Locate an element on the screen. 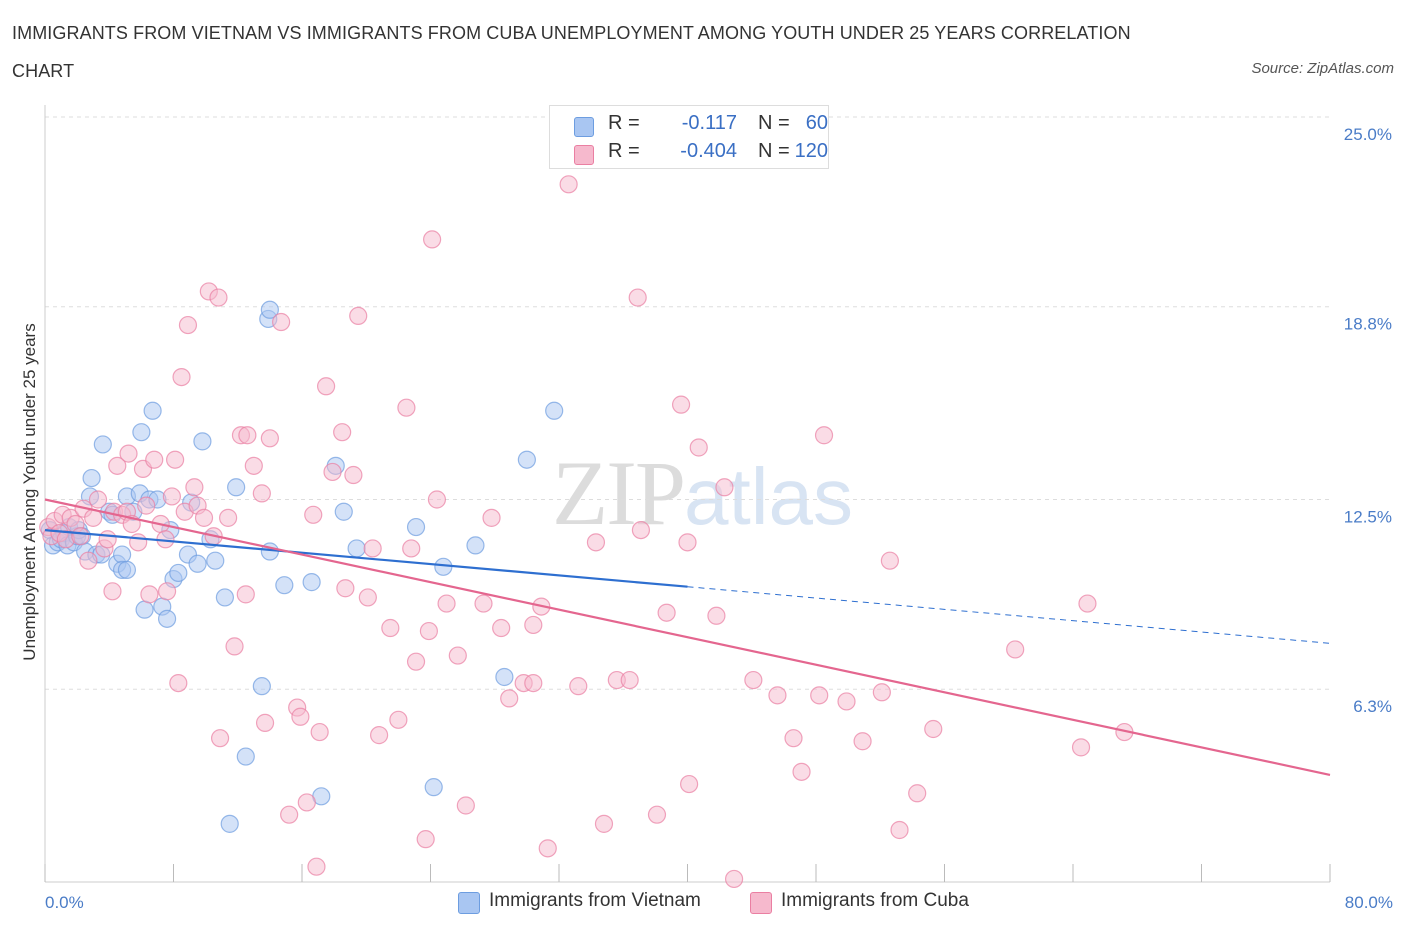 Image resolution: width=1406 pixels, height=930 pixels. r-value: -0.404 is located at coordinates (708, 151).